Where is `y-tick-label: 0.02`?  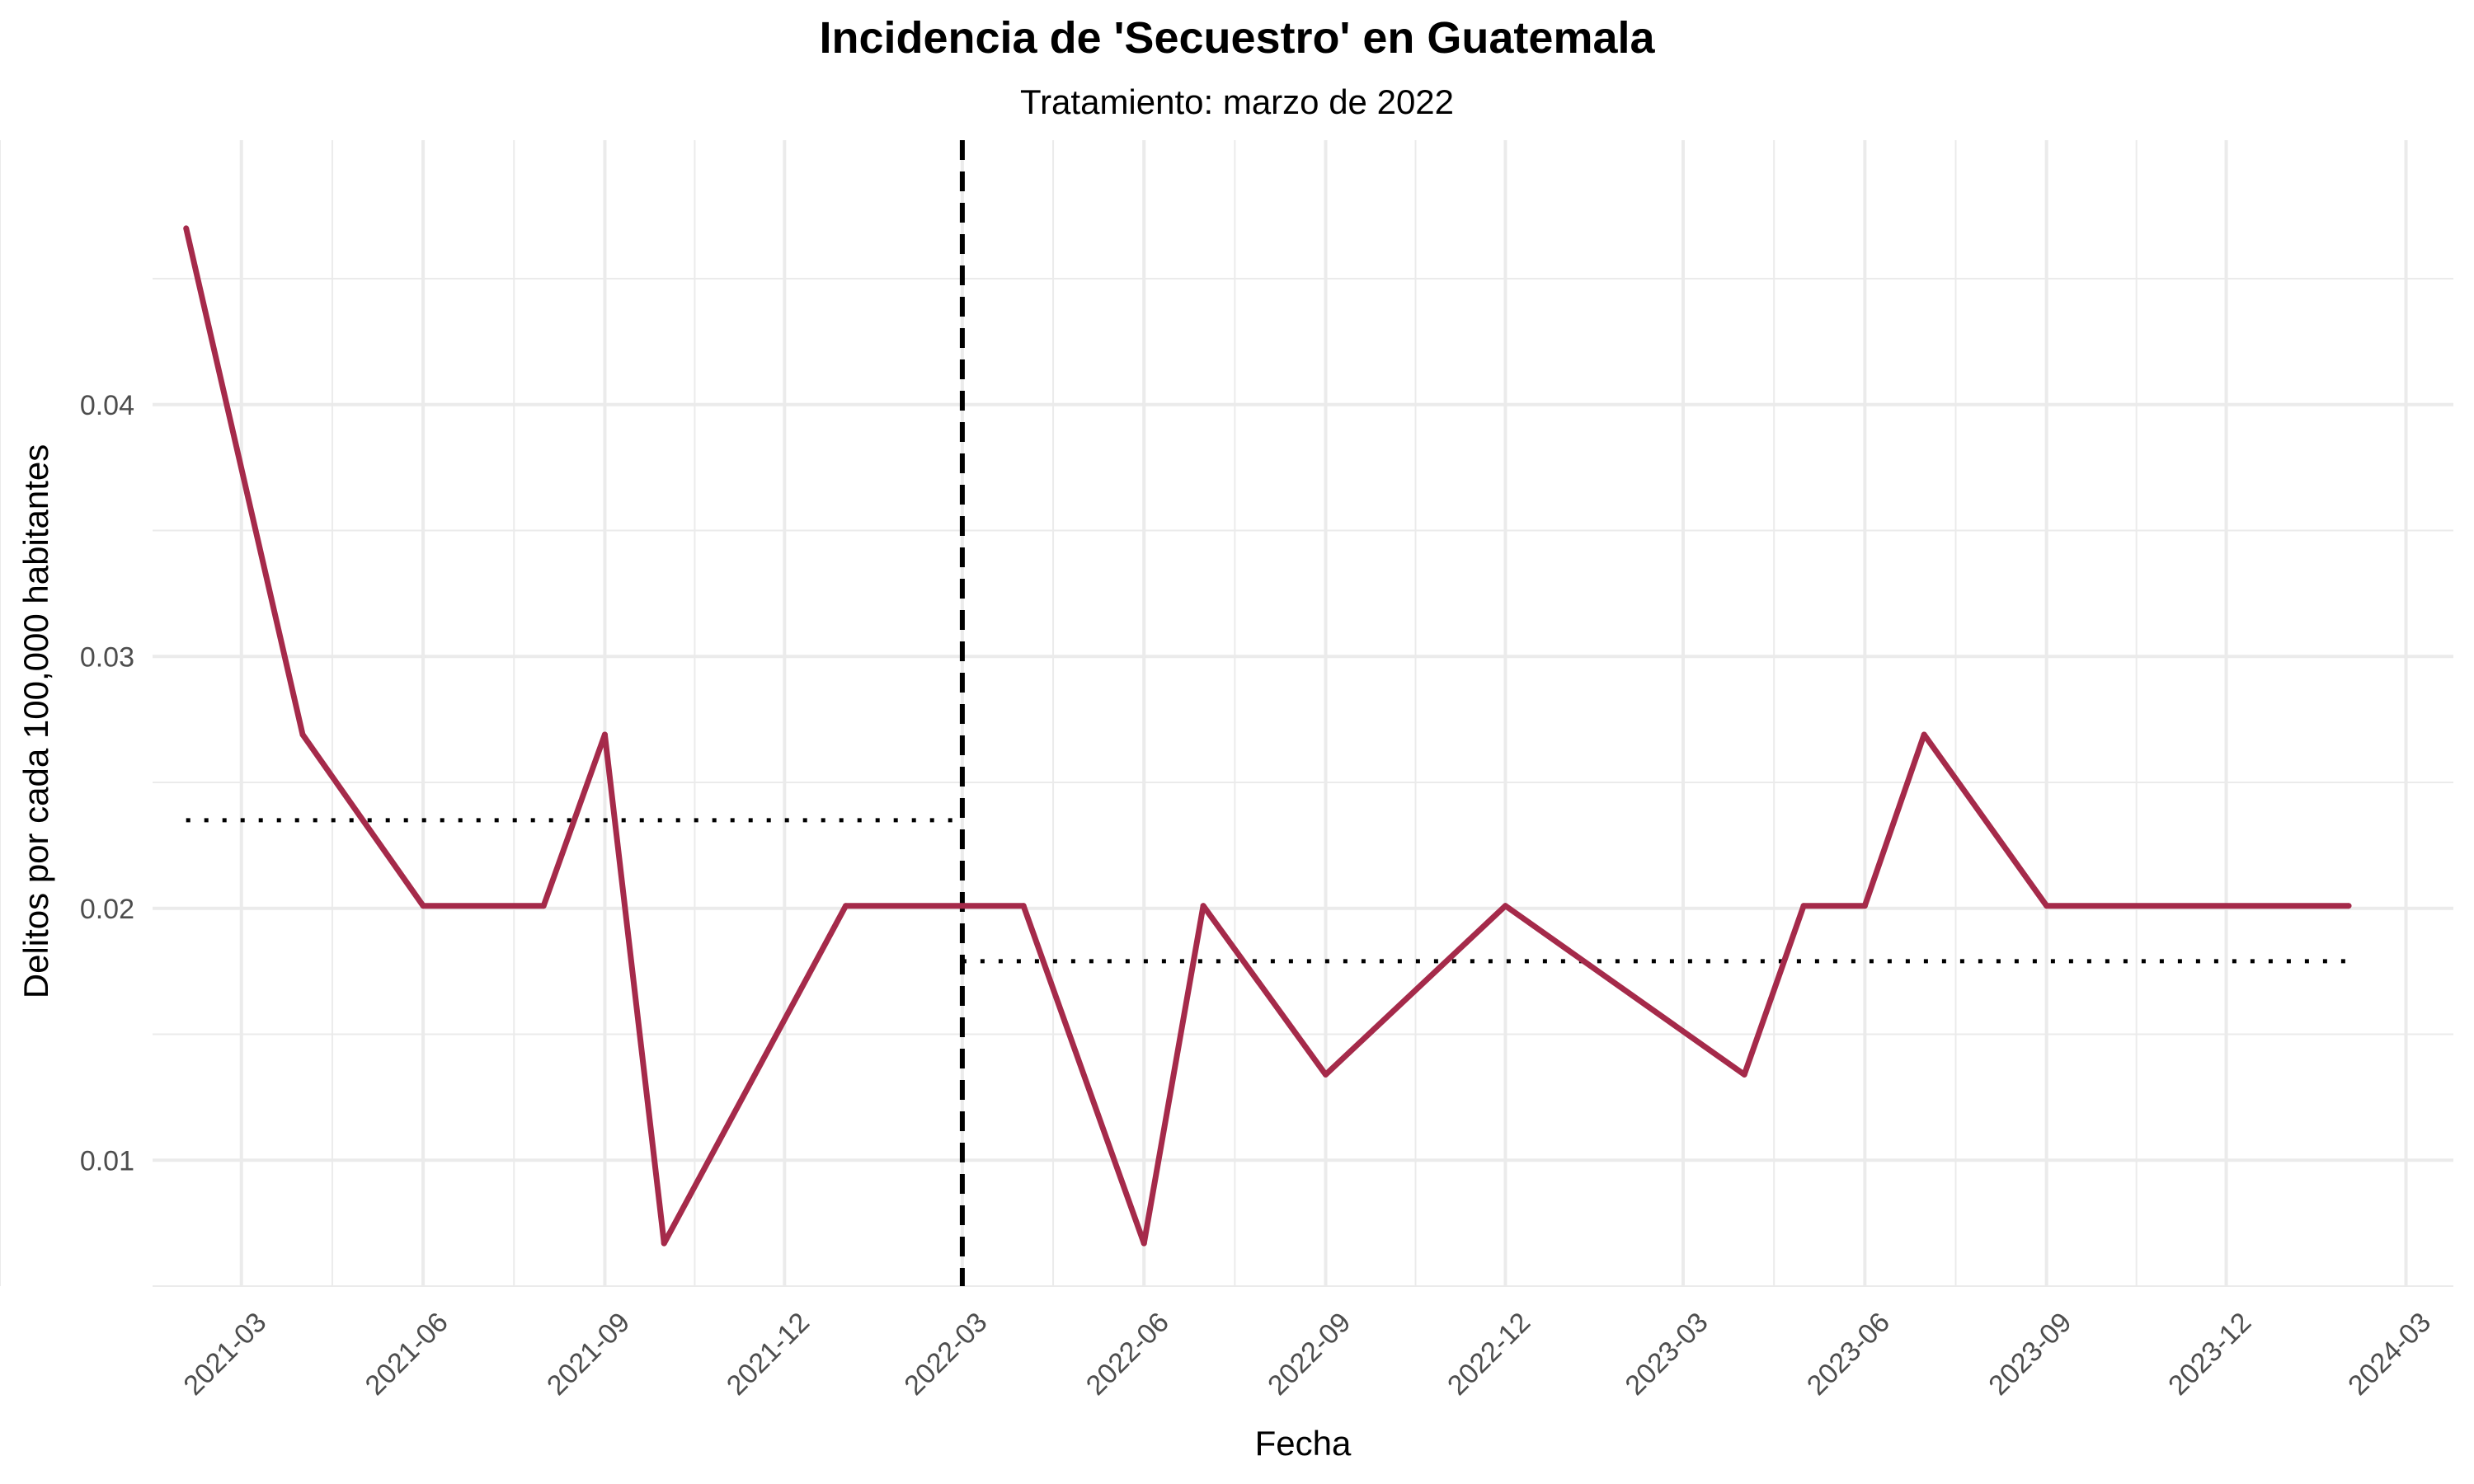
y-tick-label: 0.02 is located at coordinates (107, 909).